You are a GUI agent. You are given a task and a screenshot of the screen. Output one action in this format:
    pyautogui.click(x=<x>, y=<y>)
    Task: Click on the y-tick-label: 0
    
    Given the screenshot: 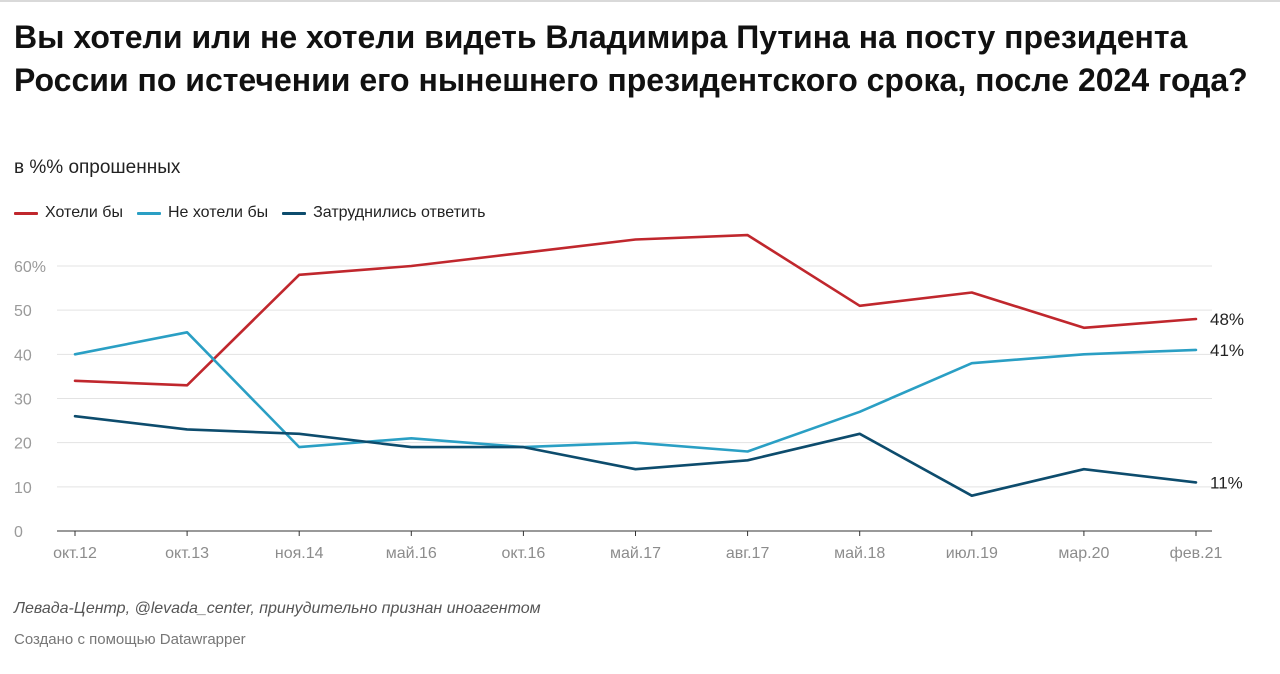 What is the action you would take?
    pyautogui.click(x=18, y=532)
    